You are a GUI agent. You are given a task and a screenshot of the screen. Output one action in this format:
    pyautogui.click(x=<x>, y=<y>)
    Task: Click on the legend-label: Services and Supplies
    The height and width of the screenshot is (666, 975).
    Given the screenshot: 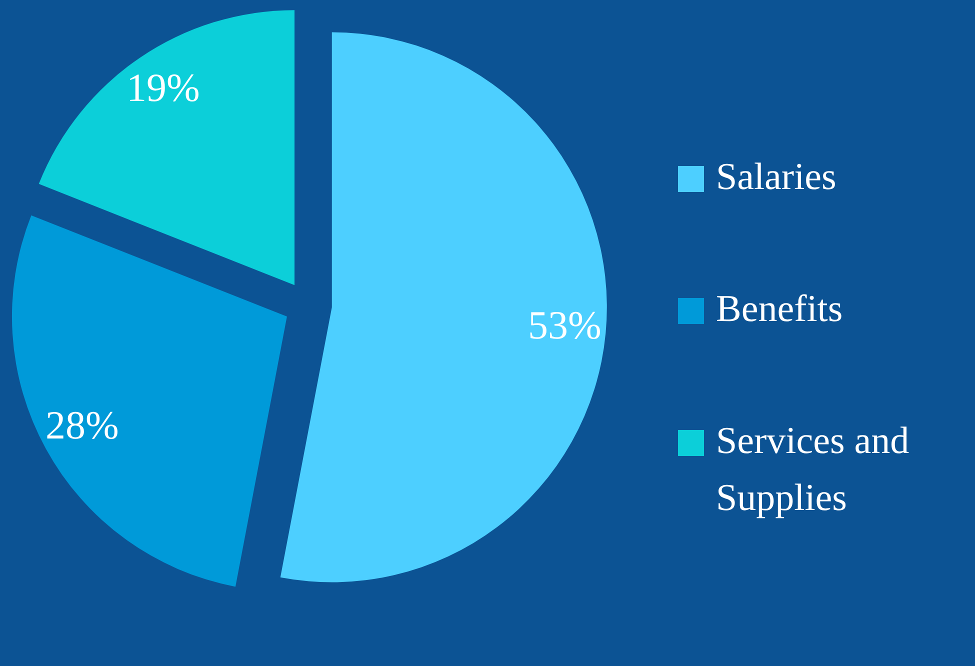 What is the action you would take?
    pyautogui.click(x=813, y=469)
    